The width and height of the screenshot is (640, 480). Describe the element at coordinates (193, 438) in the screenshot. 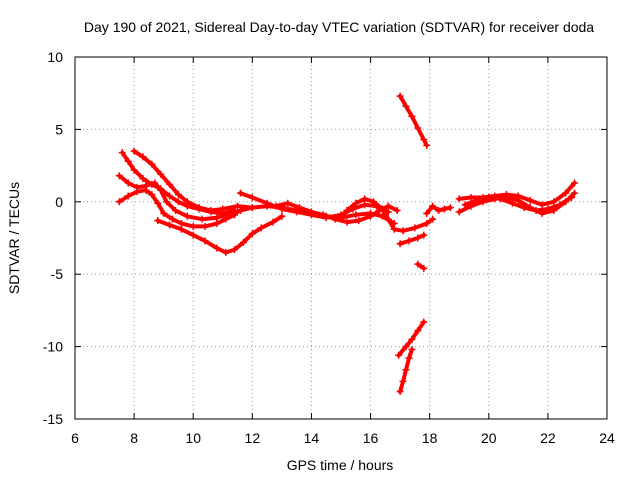

I see `x-tick-label: 10` at that location.